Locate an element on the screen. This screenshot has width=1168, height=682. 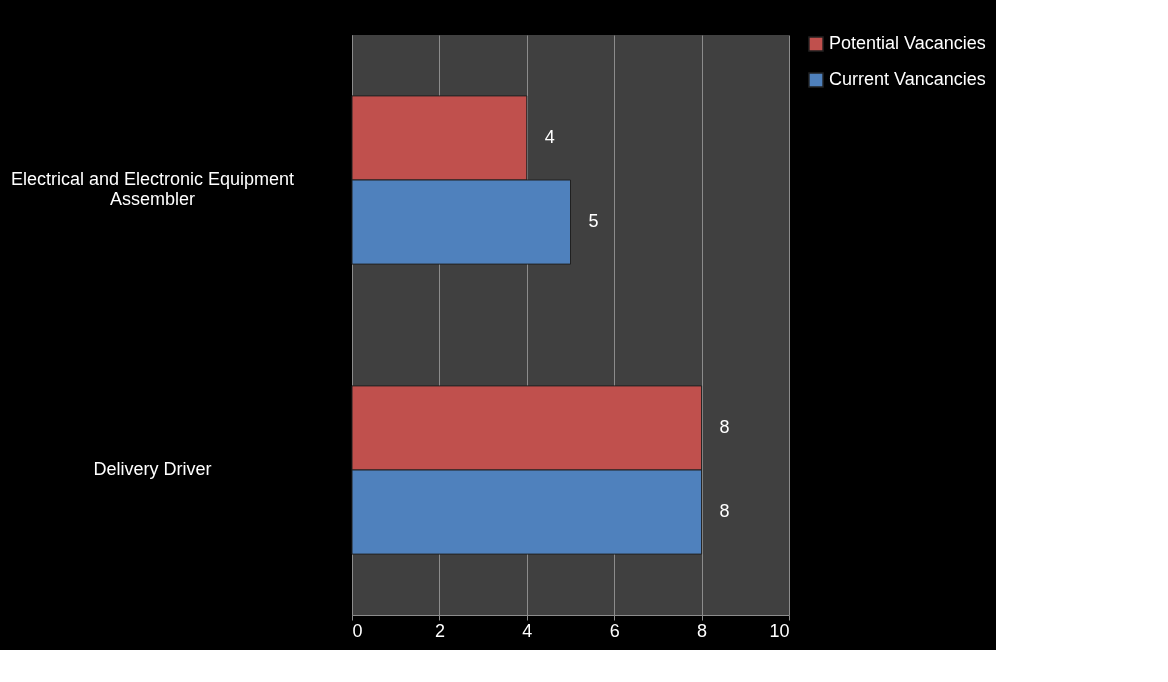
data-label: 4 is located at coordinates (549, 136).